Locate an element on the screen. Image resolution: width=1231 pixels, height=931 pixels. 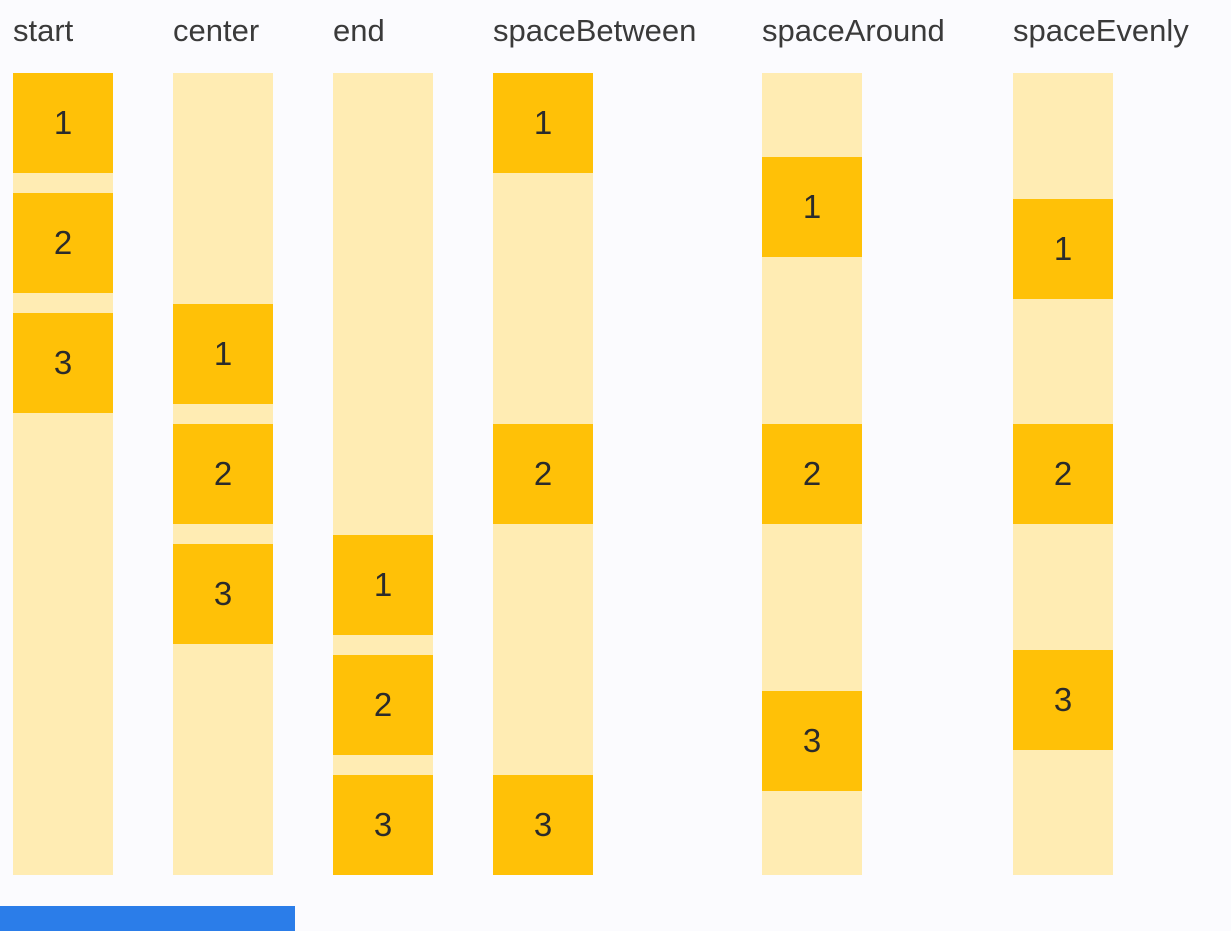
flex-track-center: 1 2 3 is located at coordinates (223, 474).